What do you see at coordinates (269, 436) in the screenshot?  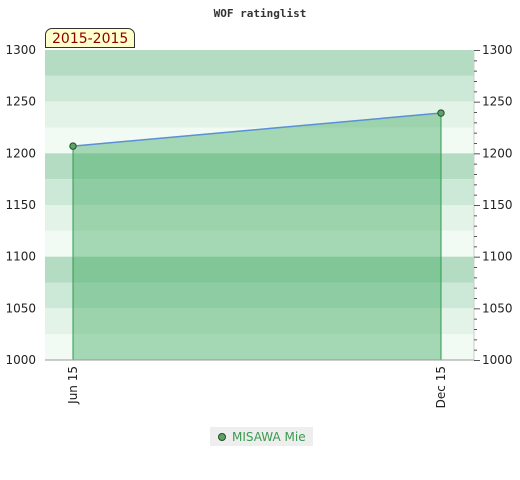 I see `legend-label: MISAWA Mie` at bounding box center [269, 436].